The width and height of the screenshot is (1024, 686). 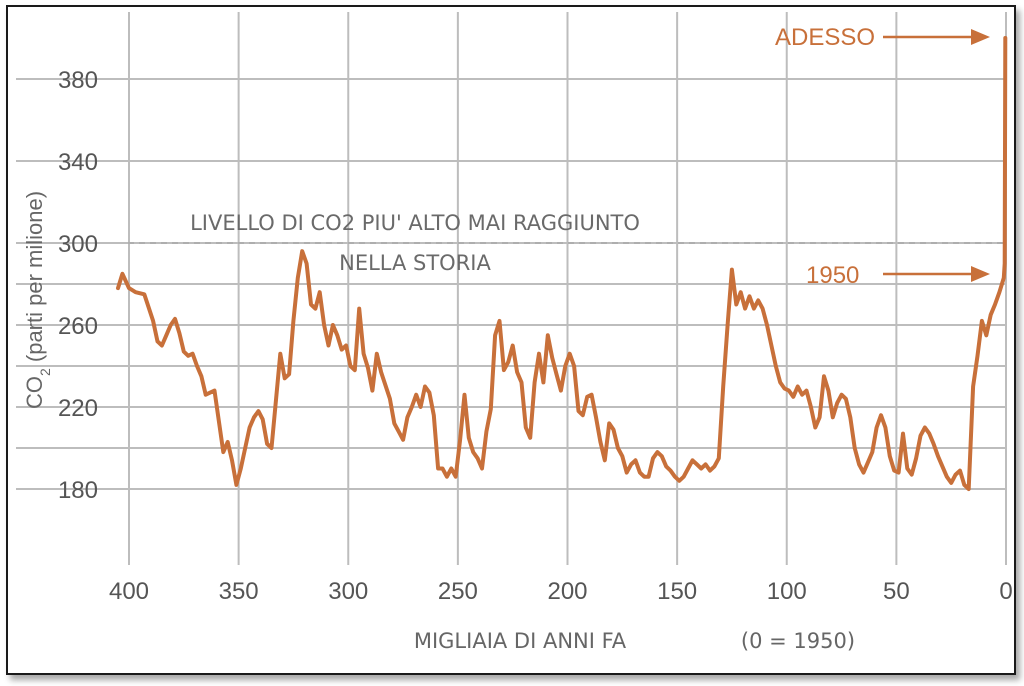 What do you see at coordinates (825, 37) in the screenshot?
I see `annotation-adesso: ADESSO` at bounding box center [825, 37].